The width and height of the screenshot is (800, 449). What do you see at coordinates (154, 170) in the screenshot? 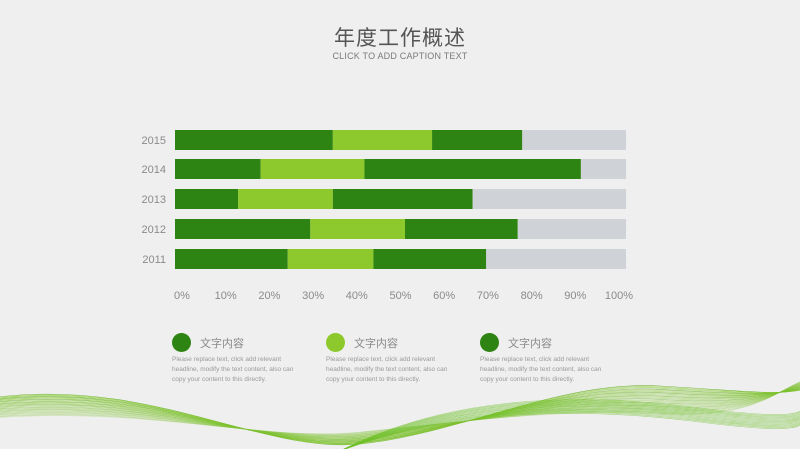
I see `y-tick-label: 2014` at bounding box center [154, 170].